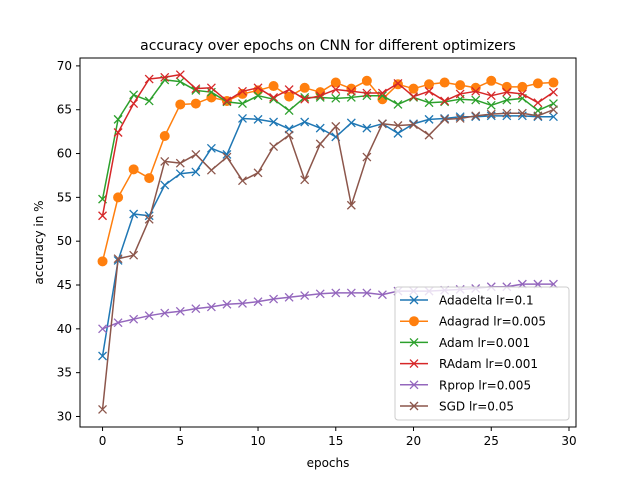  What do you see at coordinates (64, 416) in the screenshot?
I see `y-tick-label: 30` at bounding box center [64, 416].